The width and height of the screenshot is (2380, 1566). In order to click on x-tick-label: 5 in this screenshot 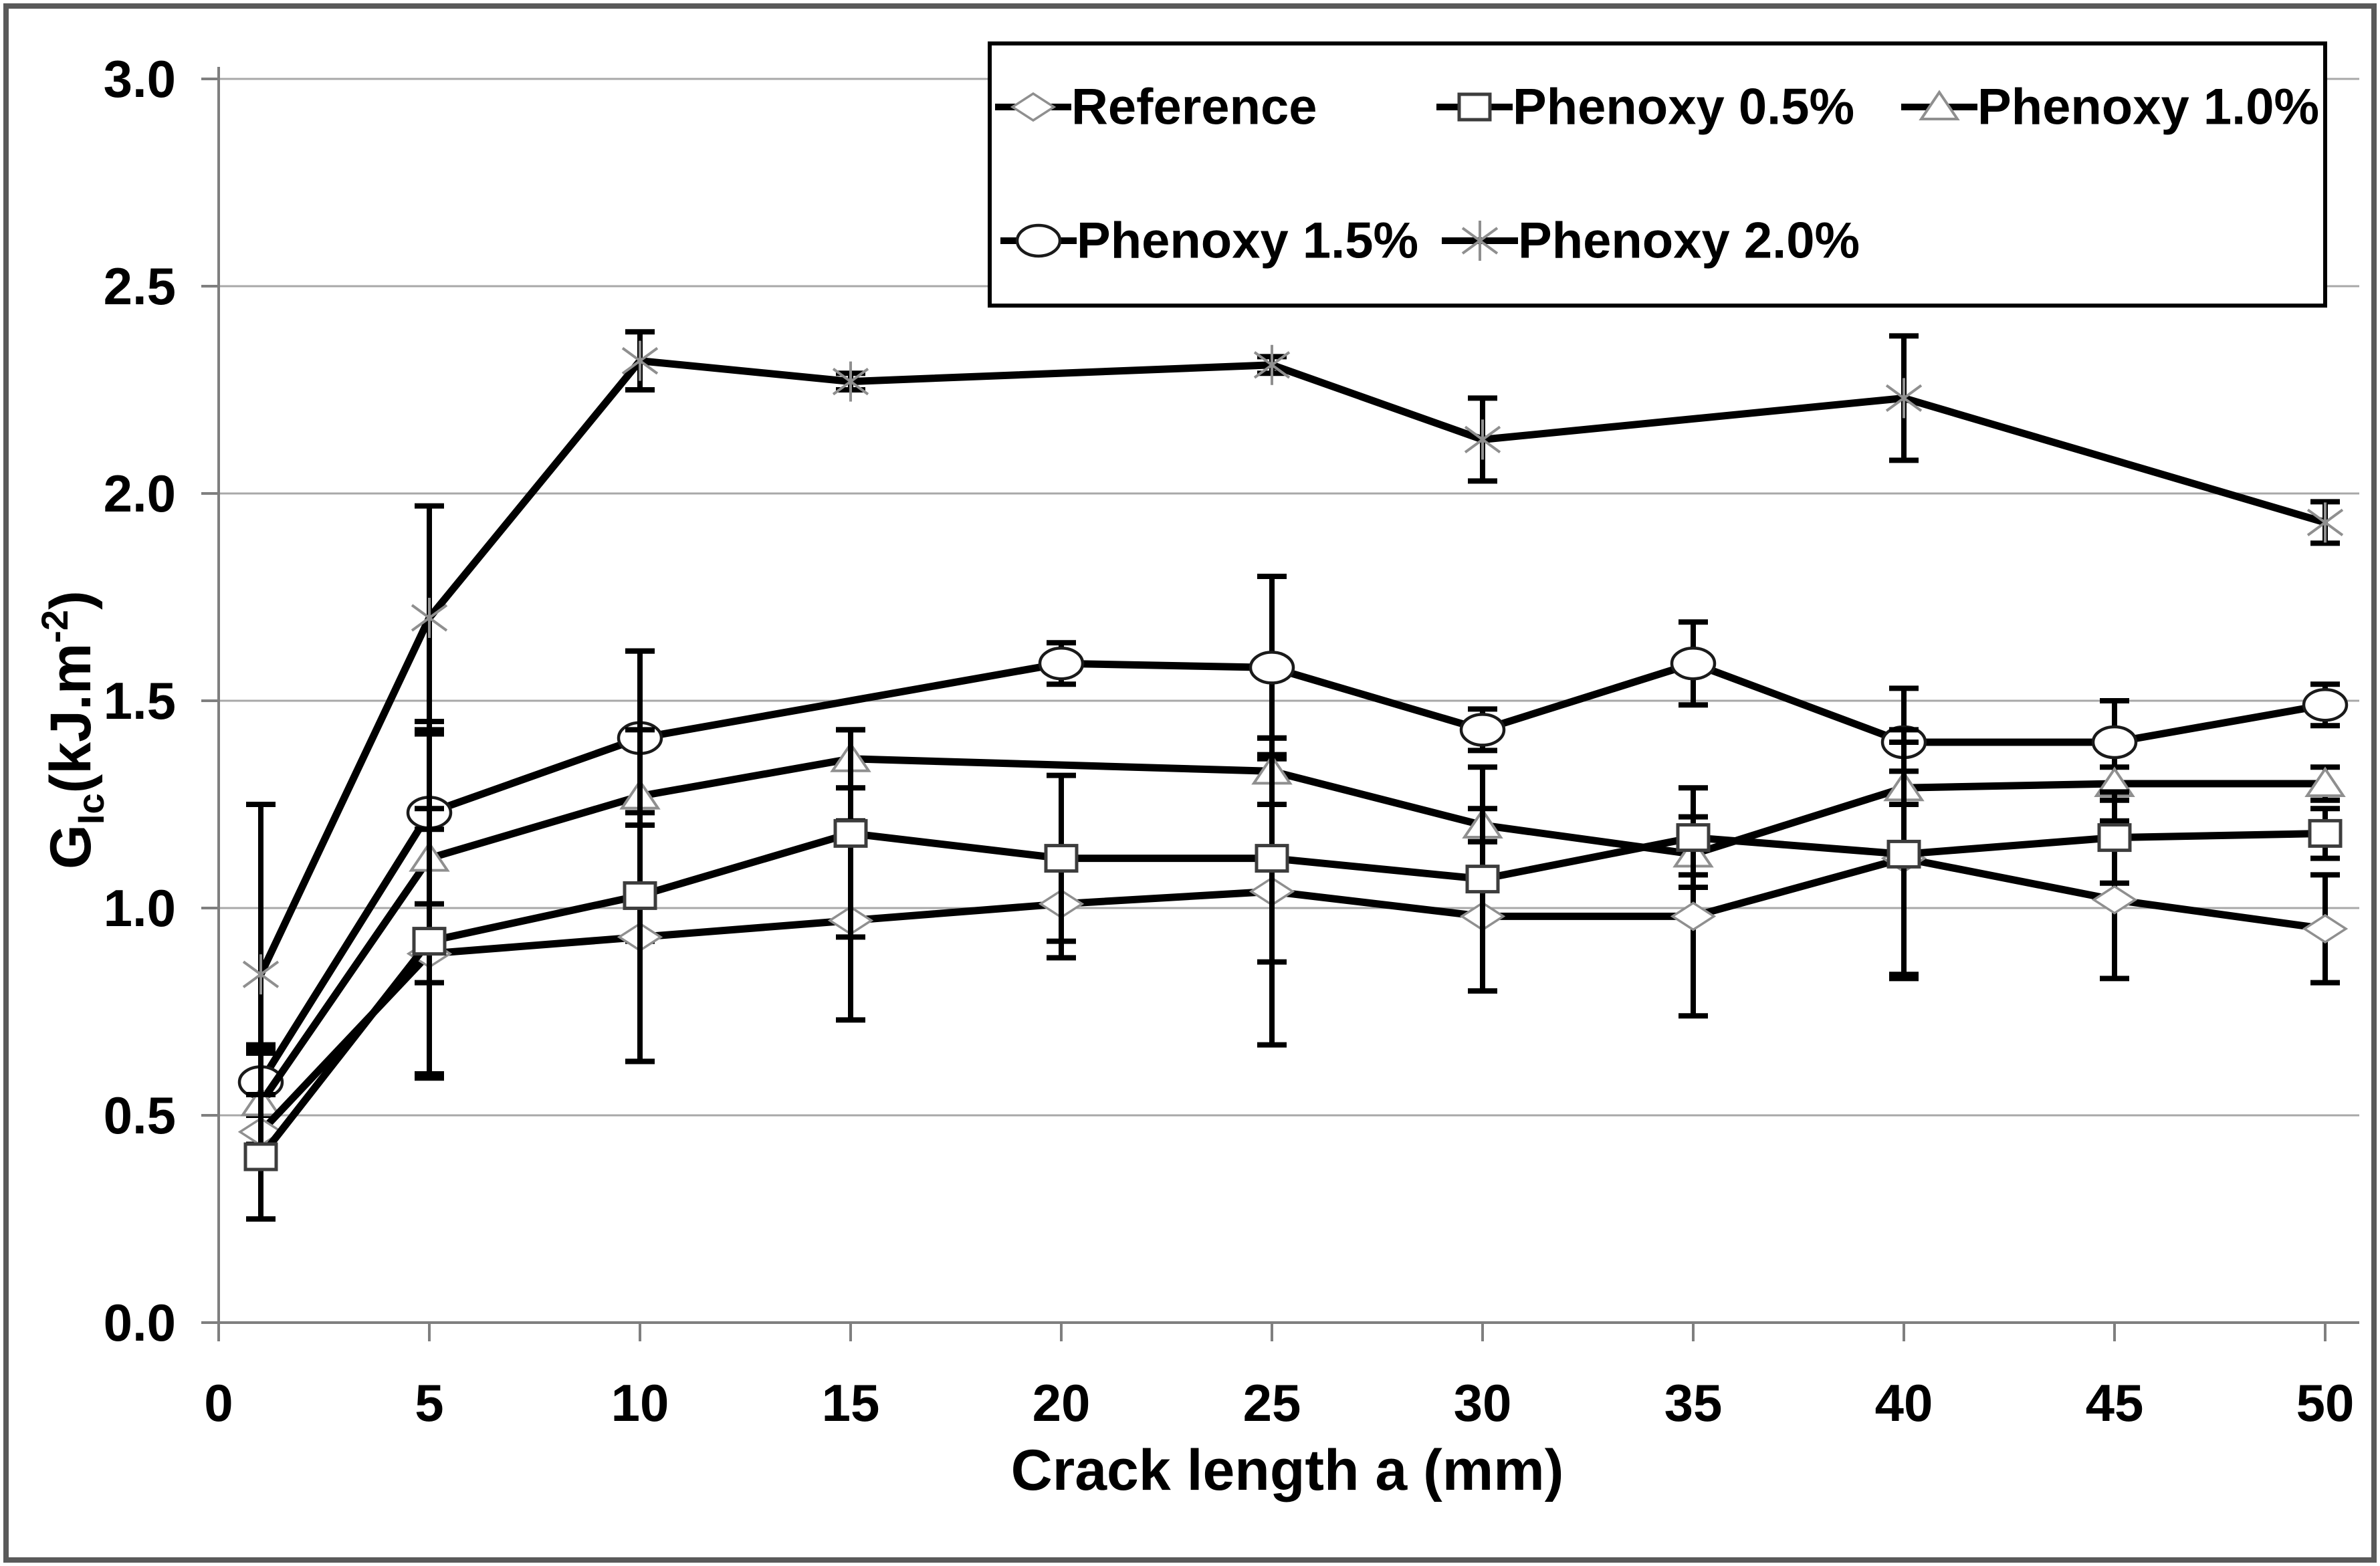, I will do `click(429, 1403)`.